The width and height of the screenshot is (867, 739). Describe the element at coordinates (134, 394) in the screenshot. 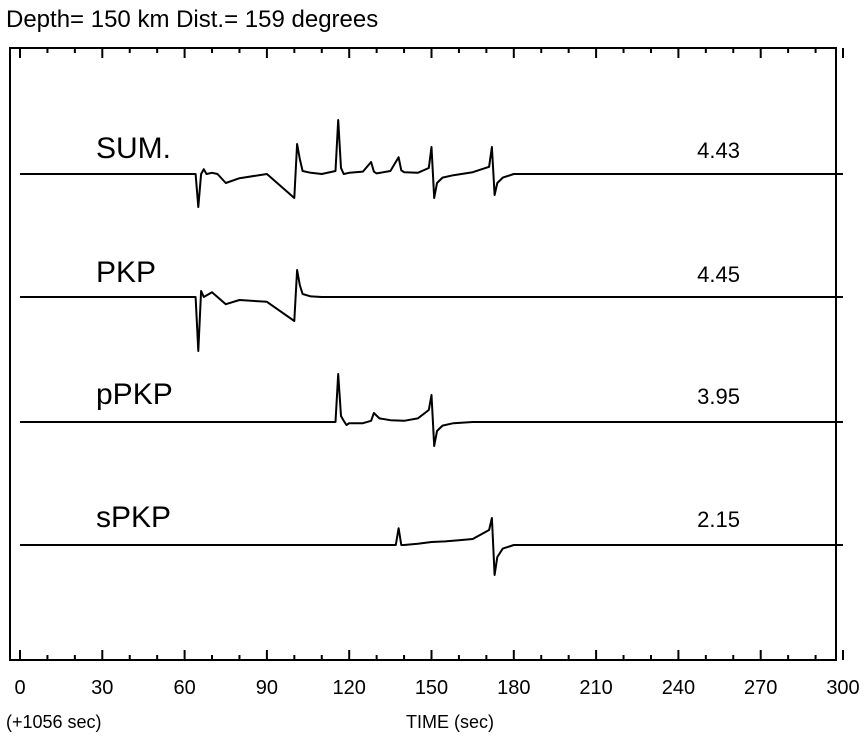

I see `trace-name-label: pPKP` at that location.